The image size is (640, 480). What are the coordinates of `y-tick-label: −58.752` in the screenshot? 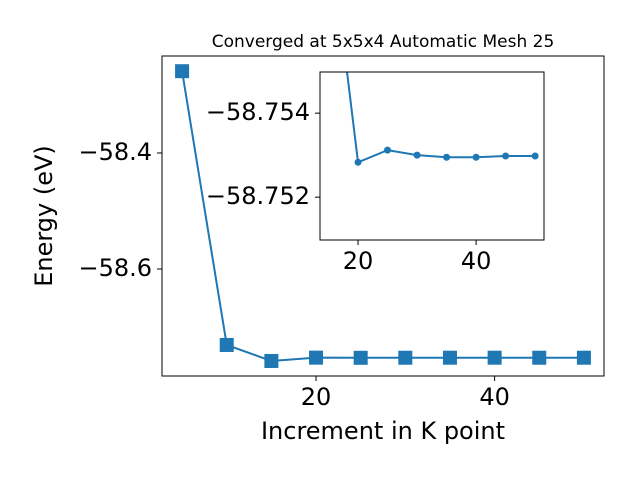 It's located at (258, 196).